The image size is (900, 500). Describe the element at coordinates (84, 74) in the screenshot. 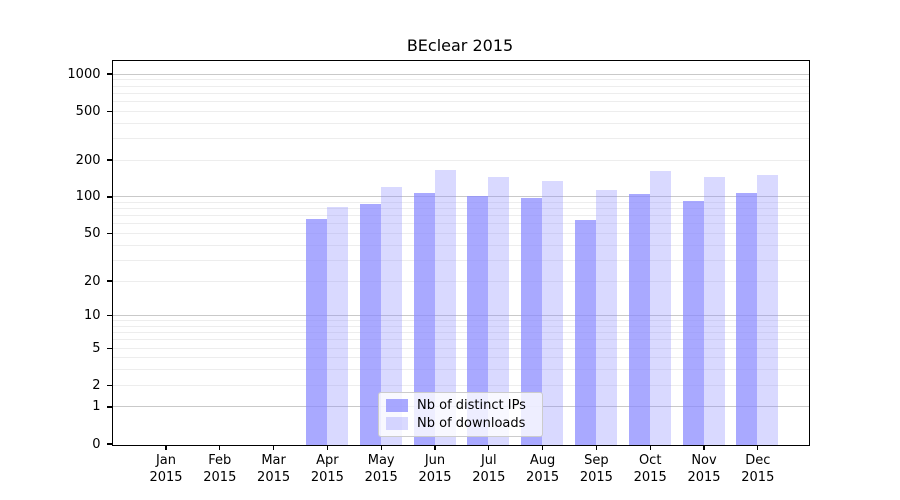

I see `y-tick-label: 1000` at that location.